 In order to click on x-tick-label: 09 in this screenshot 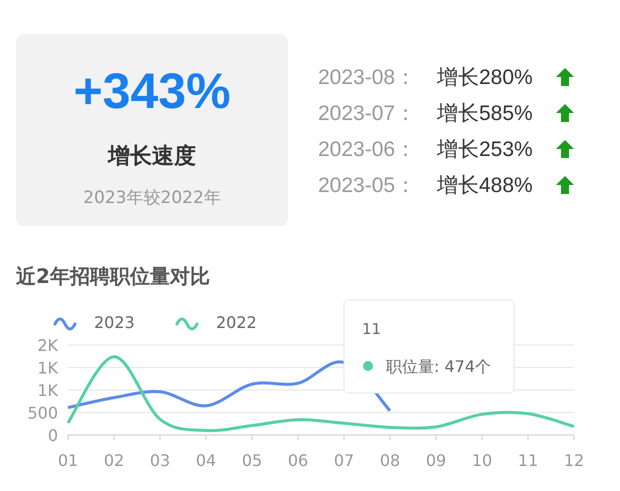, I will do `click(436, 460)`.